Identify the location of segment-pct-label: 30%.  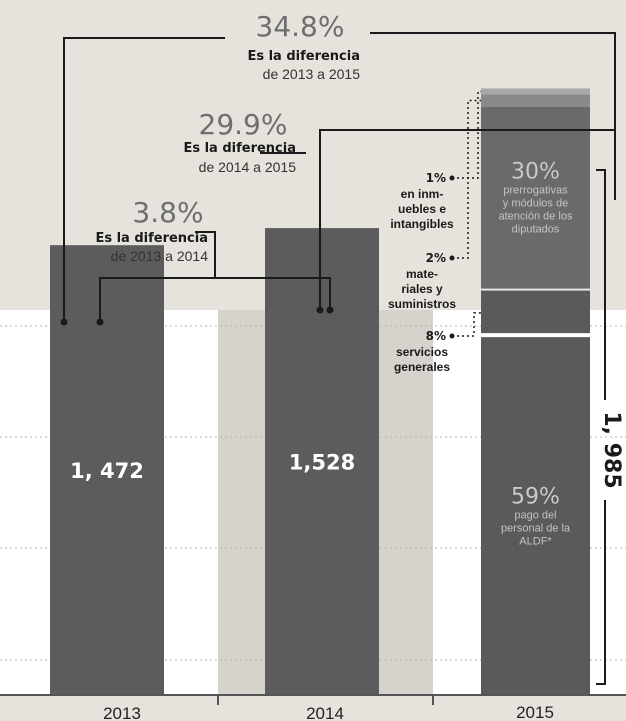
(535, 172).